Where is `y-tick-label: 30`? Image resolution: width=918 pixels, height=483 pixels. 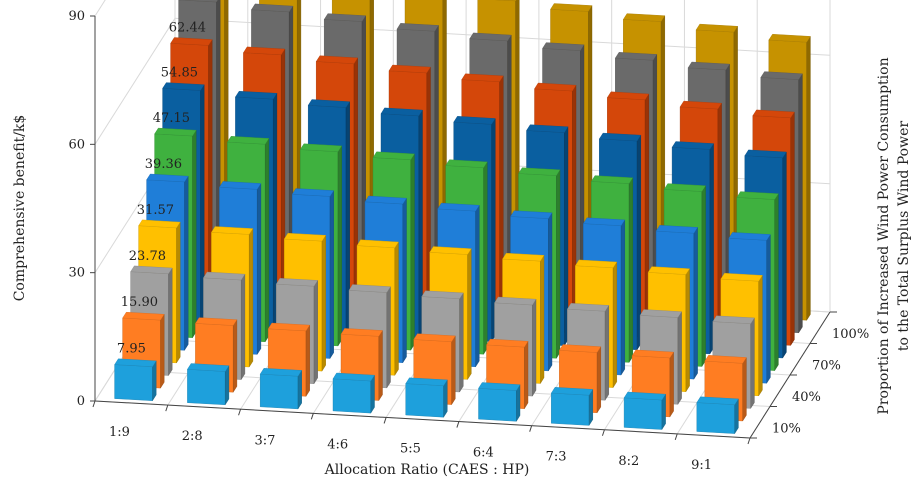 y-tick-label: 30 is located at coordinates (76, 273).